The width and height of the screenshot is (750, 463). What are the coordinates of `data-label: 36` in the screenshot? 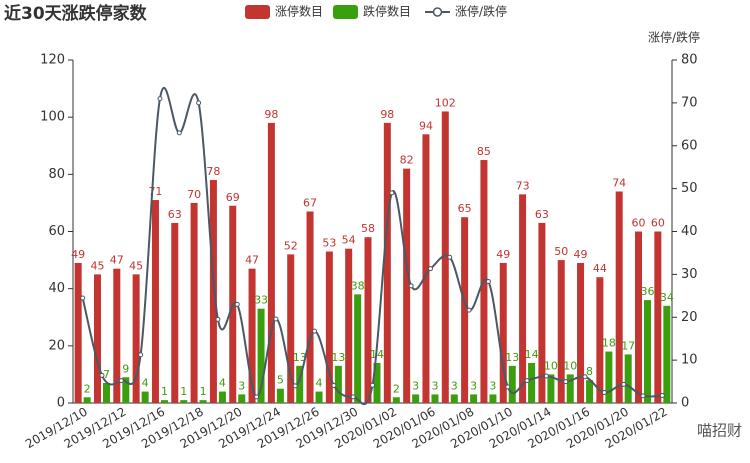 It's located at (648, 291).